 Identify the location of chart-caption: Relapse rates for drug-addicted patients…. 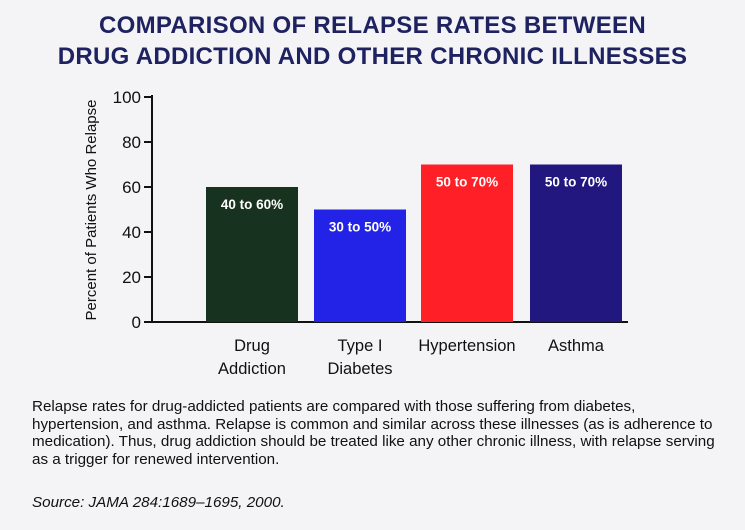
(373, 433).